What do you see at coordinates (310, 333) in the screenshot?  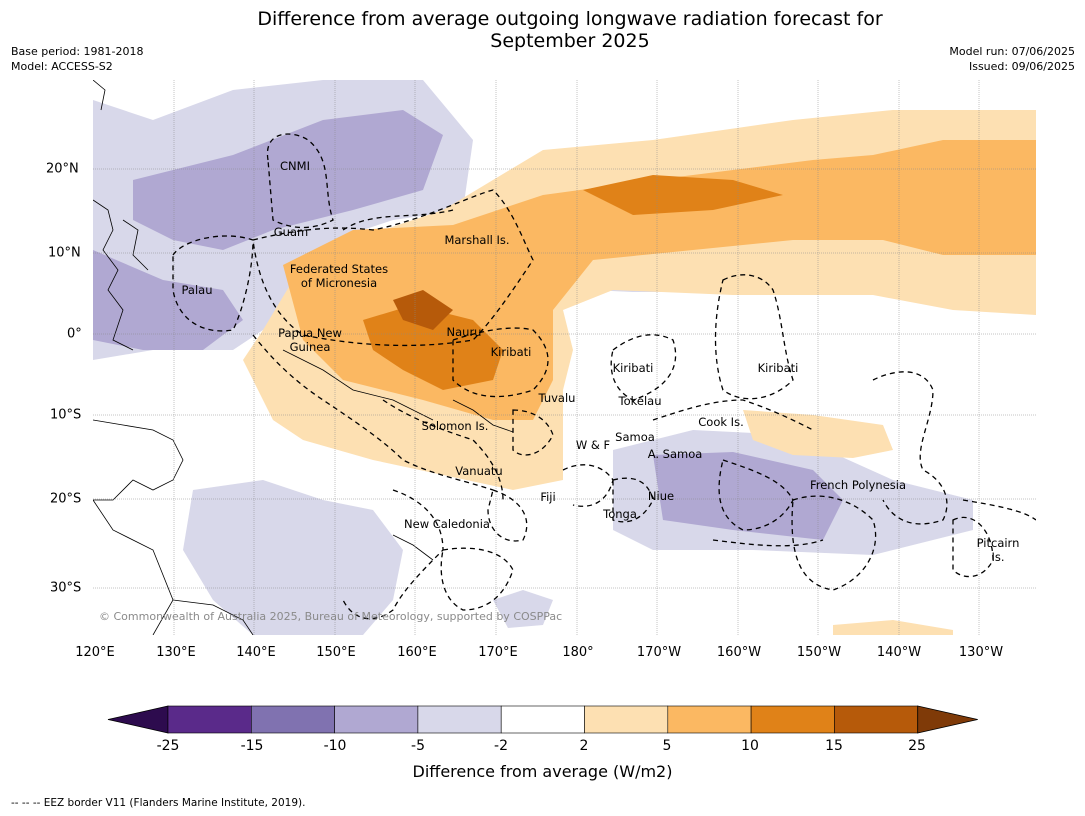 I see `label-png-line1: Papua New` at bounding box center [310, 333].